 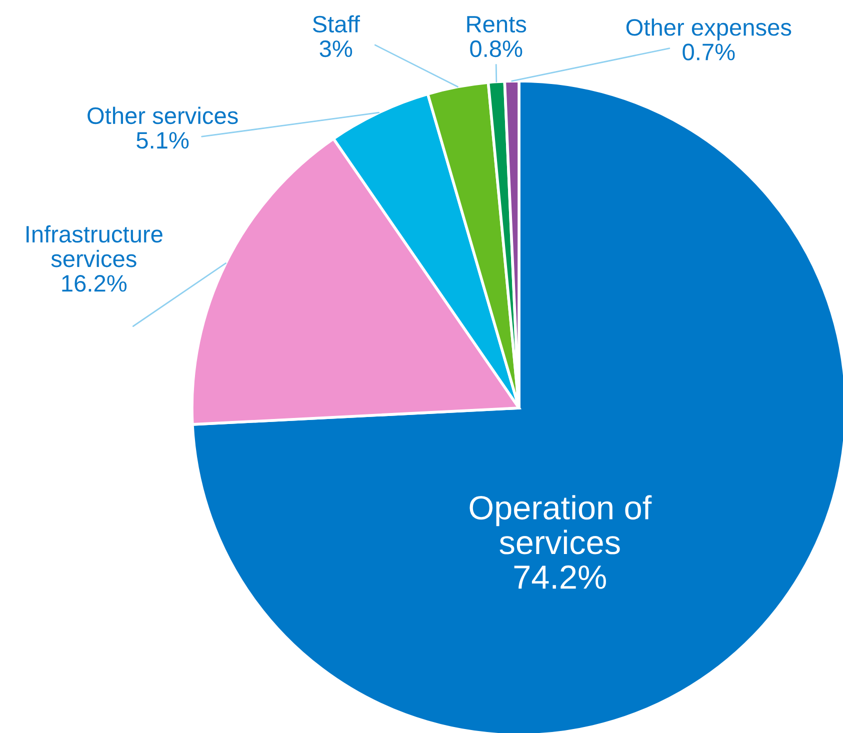 I want to click on data-label: 5.1%, so click(x=162, y=140).